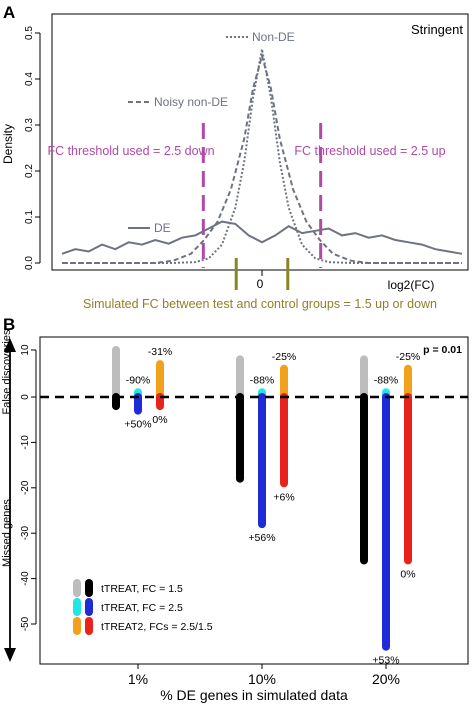  What do you see at coordinates (29, 171) in the screenshot?
I see `panel-a-y-tick-label: 0.2` at bounding box center [29, 171].